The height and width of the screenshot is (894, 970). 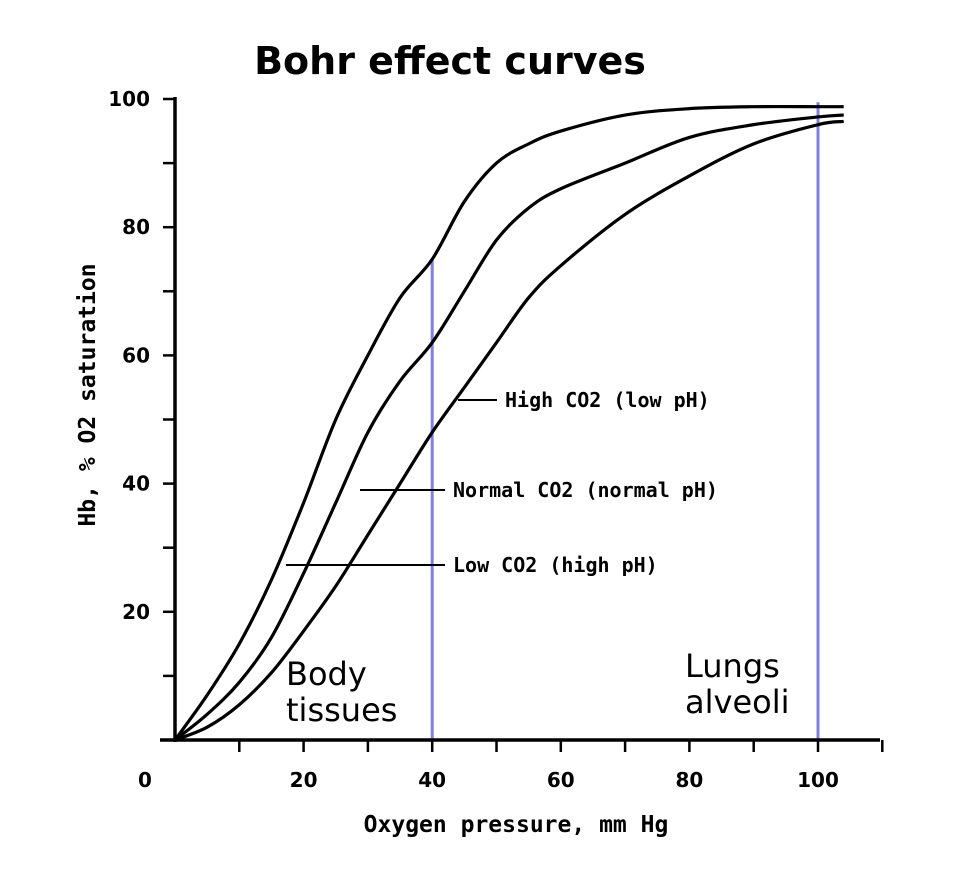 What do you see at coordinates (136, 355) in the screenshot?
I see `y-tick-label: 60` at bounding box center [136, 355].